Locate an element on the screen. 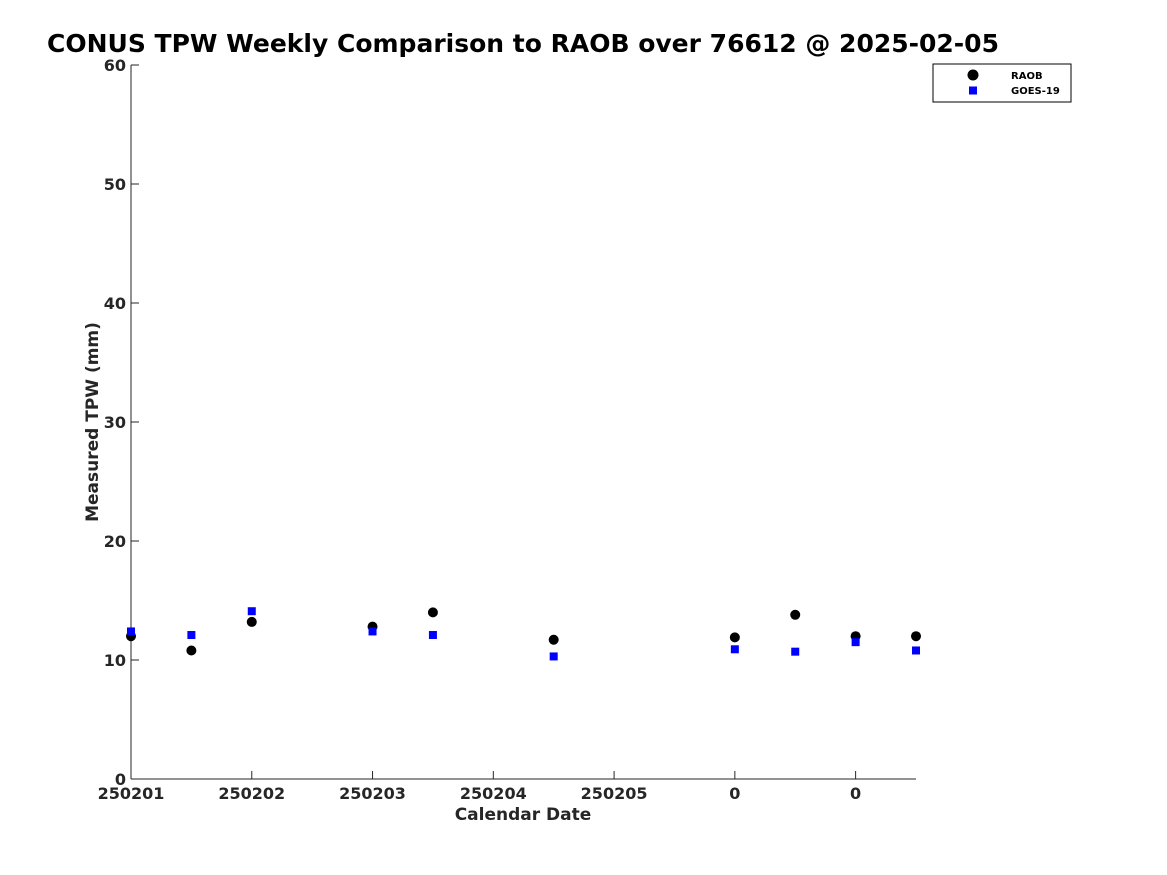 The height and width of the screenshot is (875, 1167). y-tick-label: 30 is located at coordinates (115, 422).